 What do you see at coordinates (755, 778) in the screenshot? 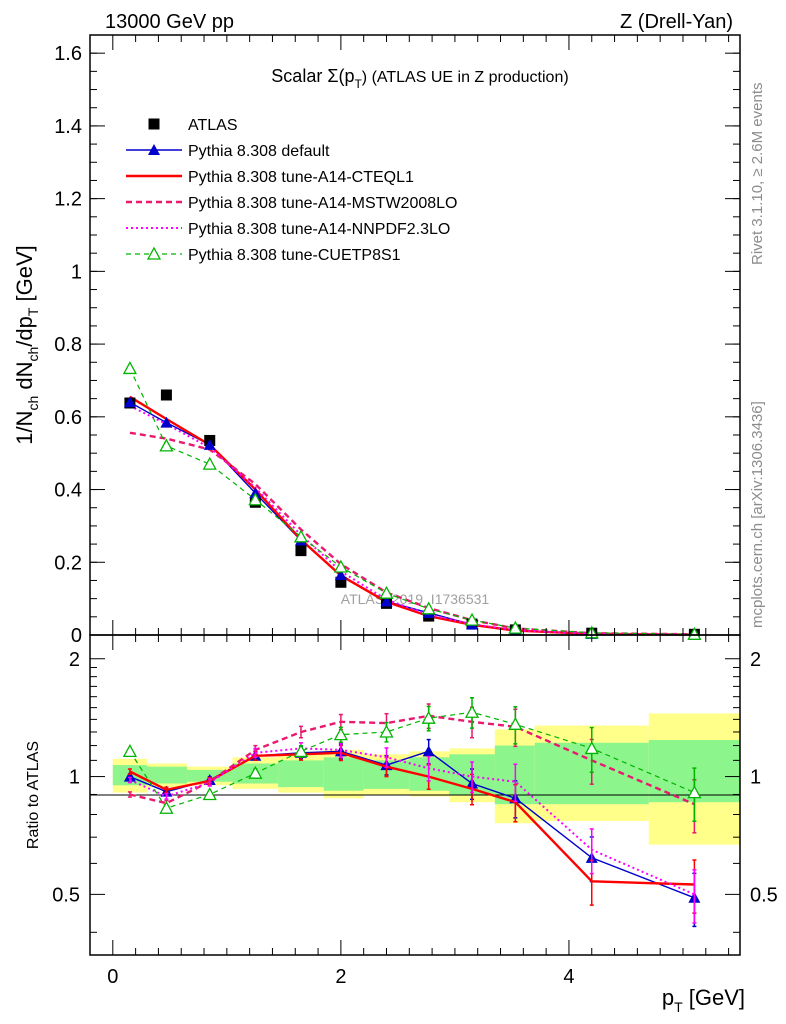
I see `ratio-y-tick-label-right: 1` at bounding box center [755, 778].